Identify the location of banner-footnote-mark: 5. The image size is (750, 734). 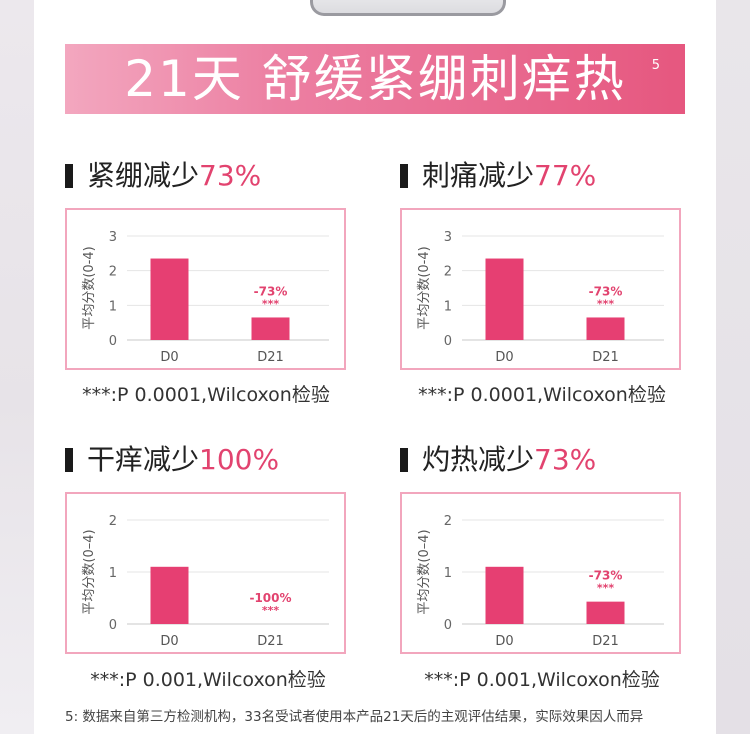
(655, 65).